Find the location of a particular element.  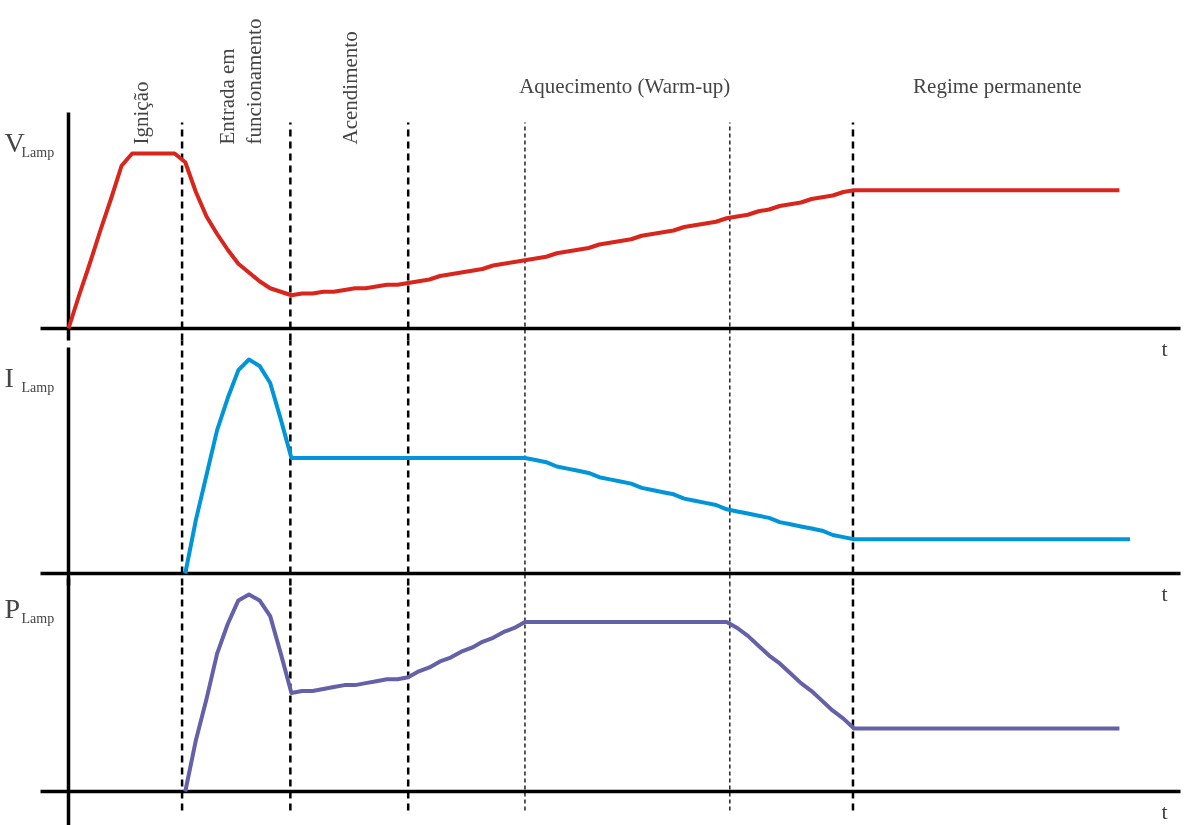

text: Regime permanente is located at coordinates (997, 85).